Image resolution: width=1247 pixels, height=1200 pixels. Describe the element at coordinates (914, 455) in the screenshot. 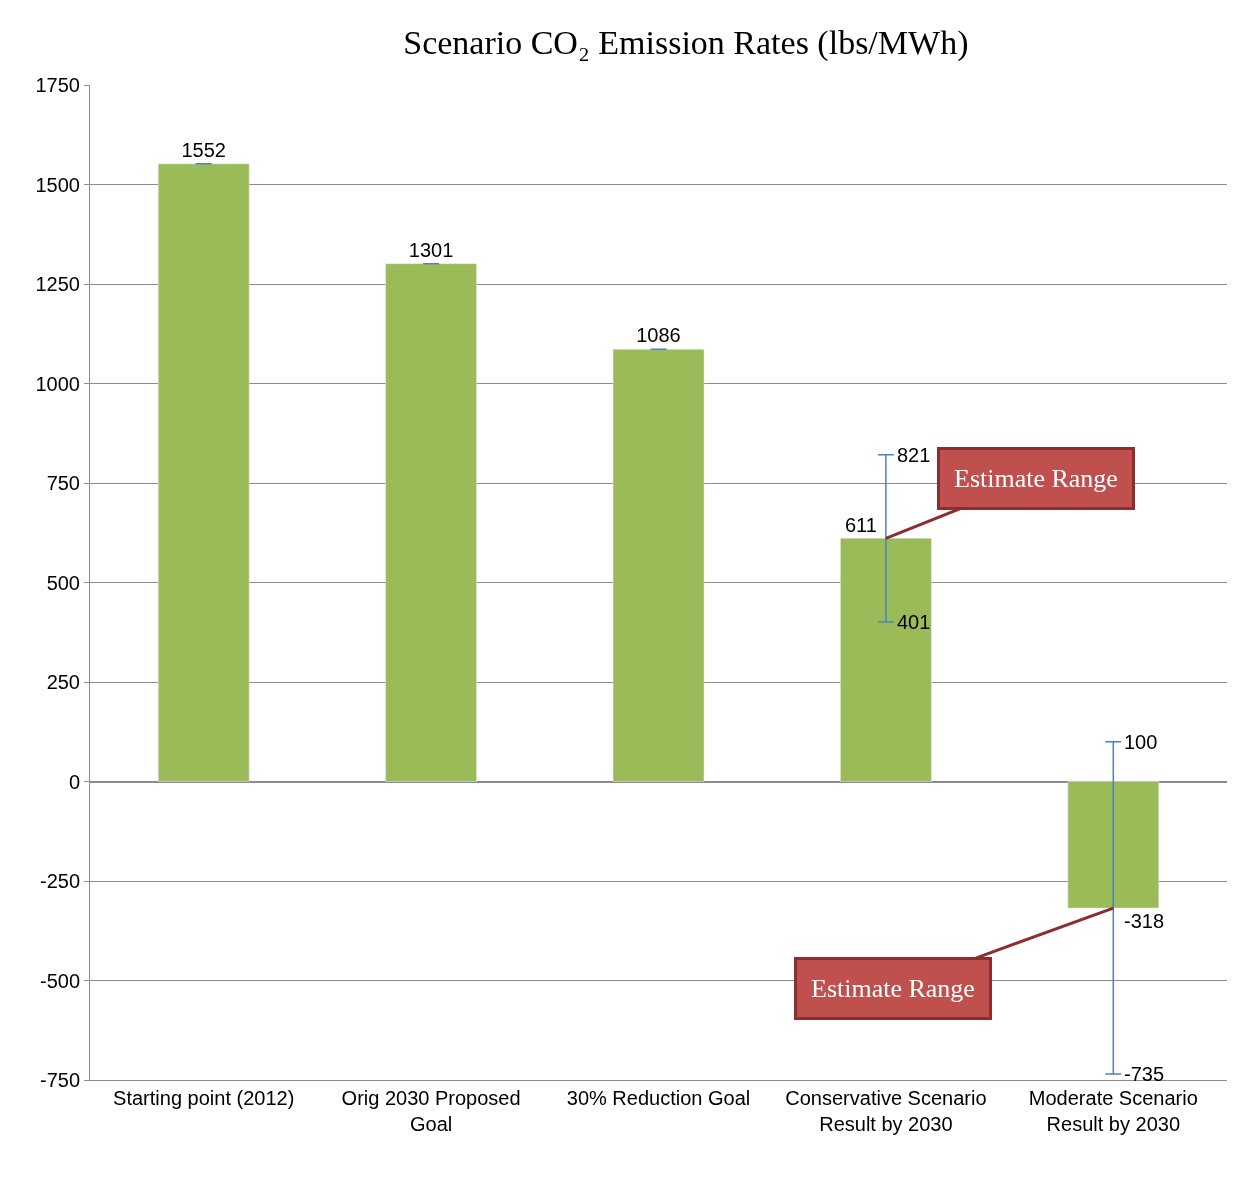

I see `annotation: 821` at that location.